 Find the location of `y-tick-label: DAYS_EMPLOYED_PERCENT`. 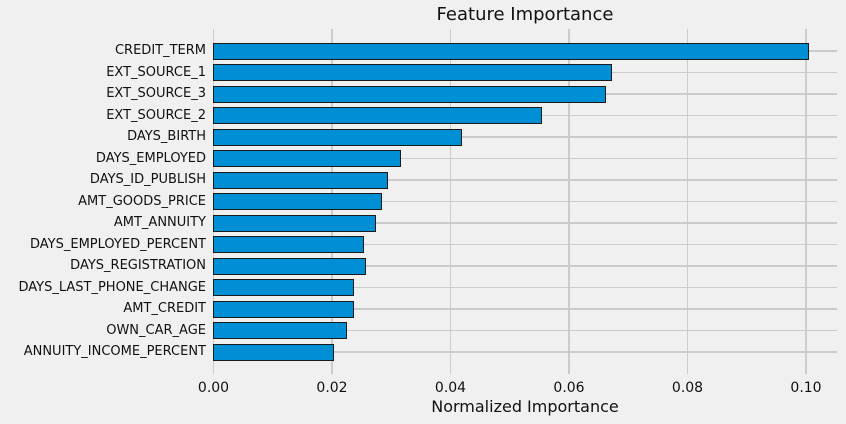

y-tick-label: DAYS_EMPLOYED_PERCENT is located at coordinates (118, 244).